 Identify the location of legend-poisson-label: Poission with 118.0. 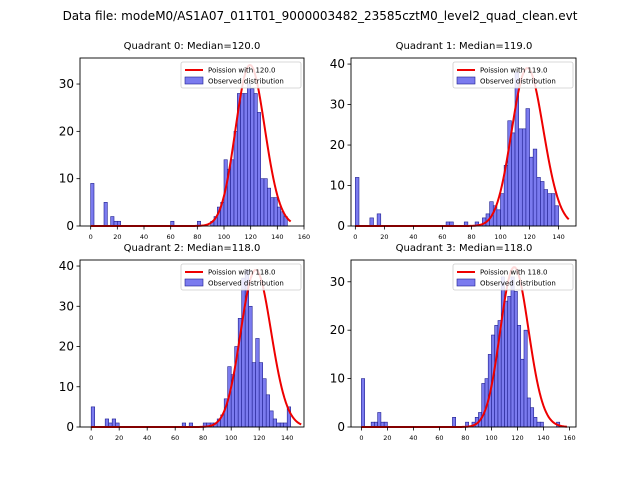
(242, 273).